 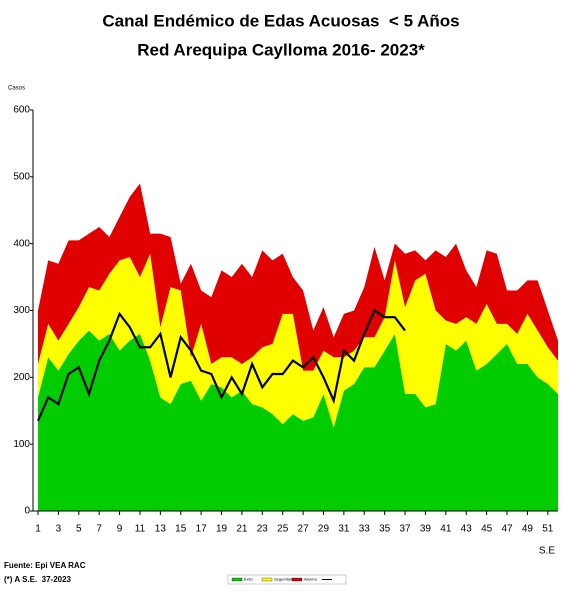 What do you see at coordinates (202, 529) in the screenshot?
I see `x-tick-label: 17` at bounding box center [202, 529].